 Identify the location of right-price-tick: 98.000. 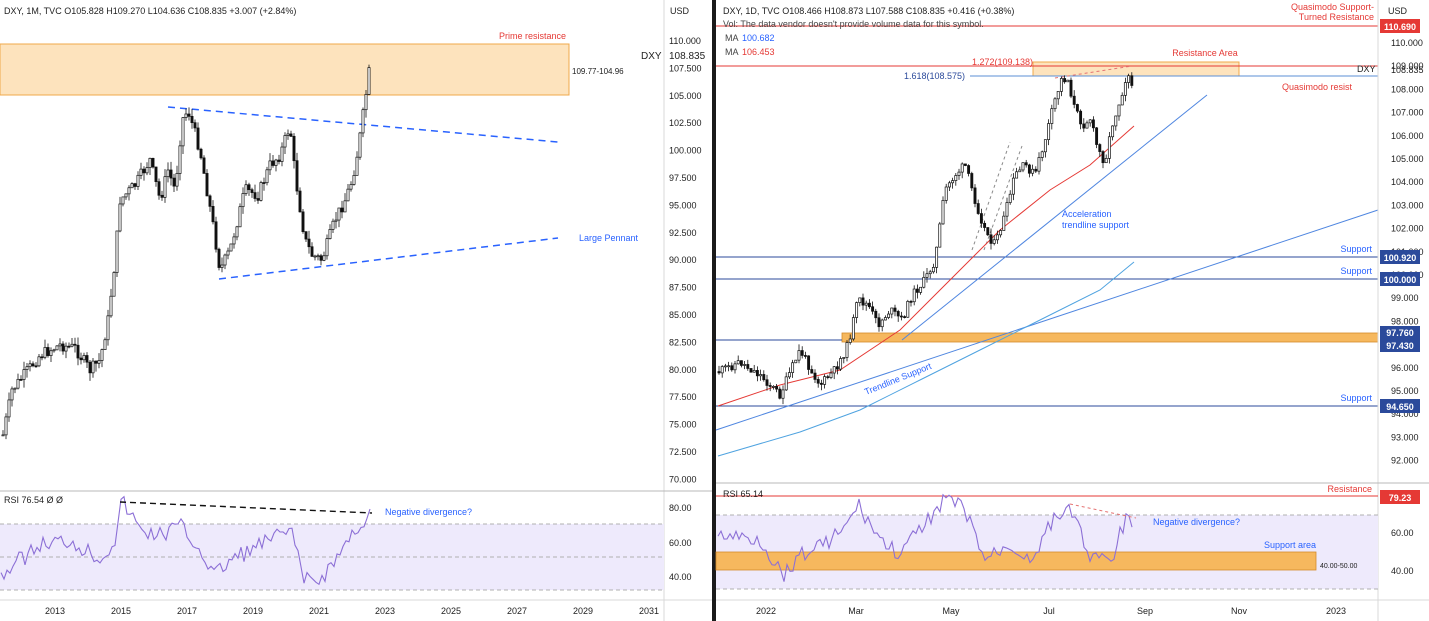
(1405, 321).